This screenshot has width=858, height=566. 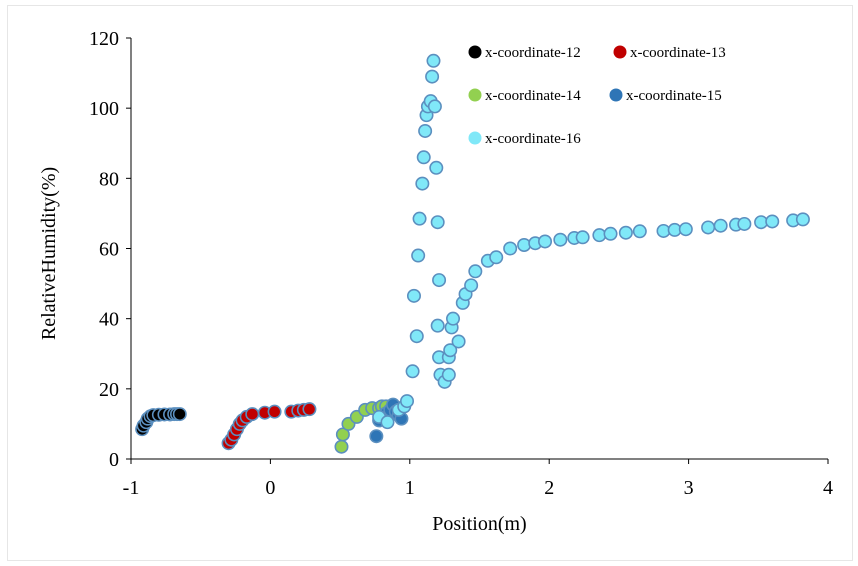 I want to click on x-tick-label: 3, so click(x=689, y=488).